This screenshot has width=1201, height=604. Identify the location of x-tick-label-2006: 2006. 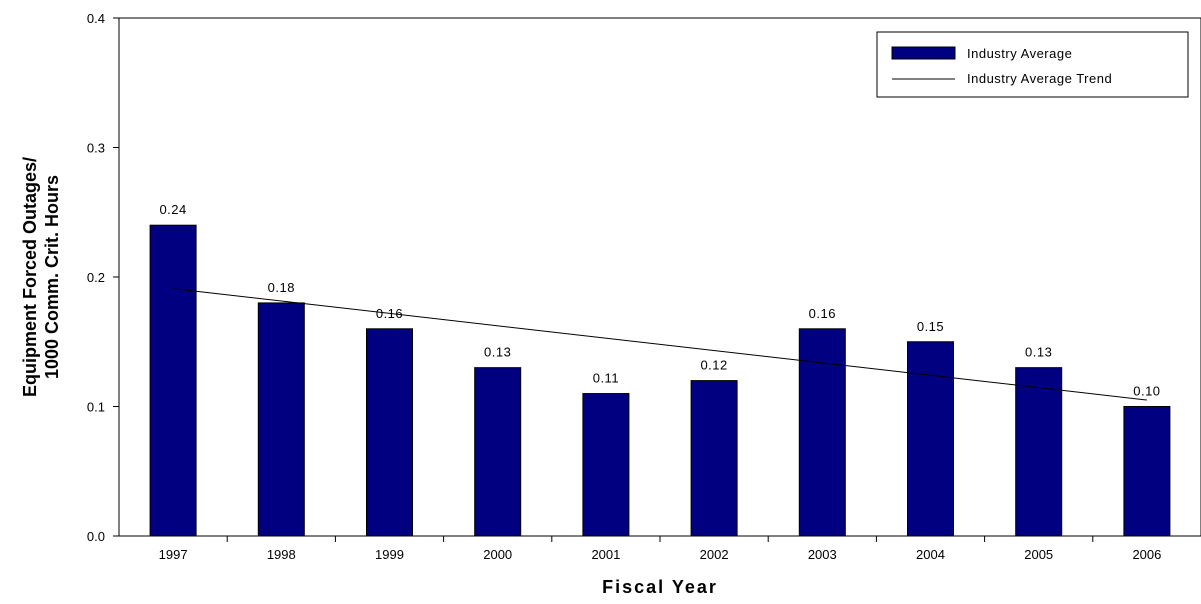
(1146, 554).